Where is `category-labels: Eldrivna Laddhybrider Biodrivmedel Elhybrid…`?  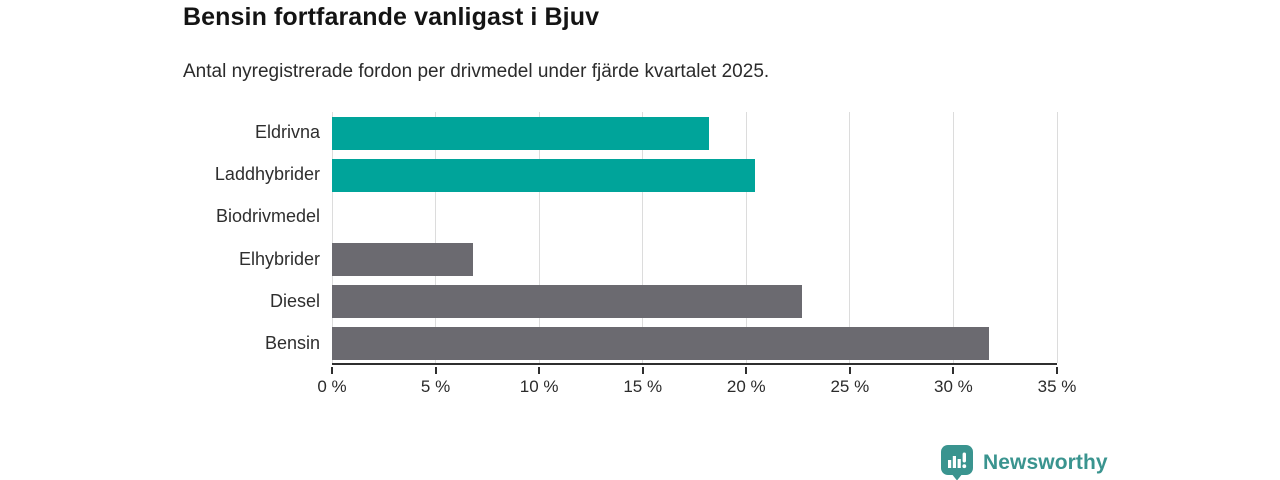 category-labels: Eldrivna Laddhybrider Biodrivmedel Elhybrid… is located at coordinates (160, 238).